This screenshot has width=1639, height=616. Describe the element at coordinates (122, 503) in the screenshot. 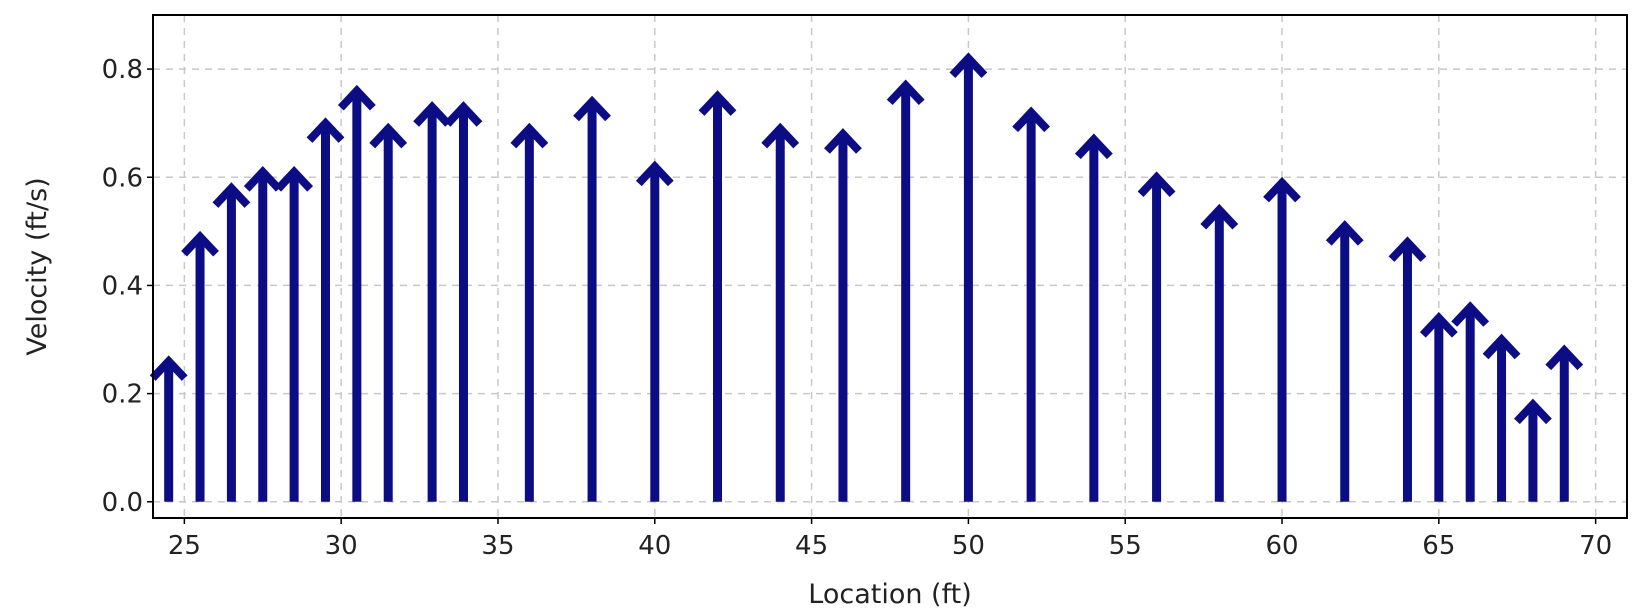

I see `y-tick-label: 0.0` at that location.